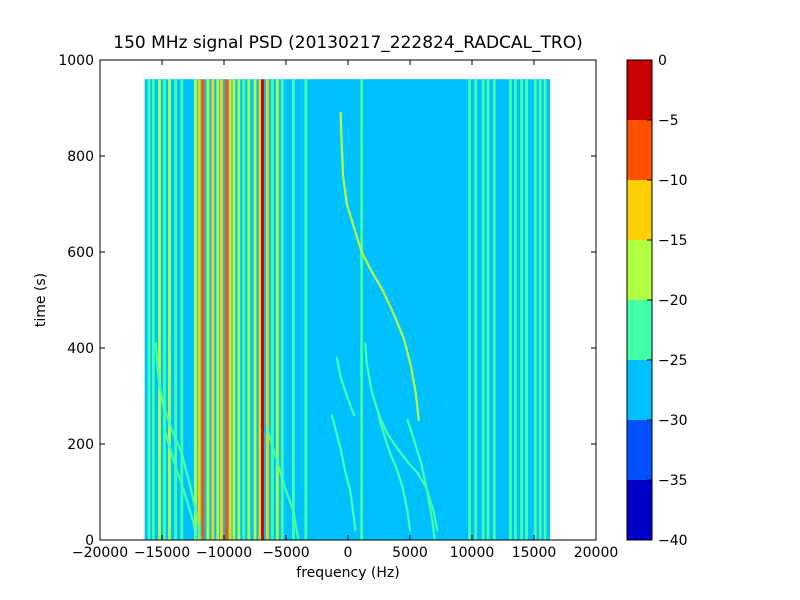 The height and width of the screenshot is (600, 800). Describe the element at coordinates (673, 481) in the screenshot. I see `colorbar-tick-label-1: −35` at that location.